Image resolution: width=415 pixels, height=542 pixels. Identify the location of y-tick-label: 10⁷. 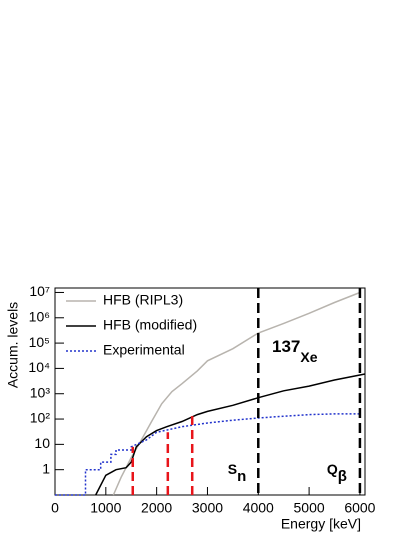
(39, 291).